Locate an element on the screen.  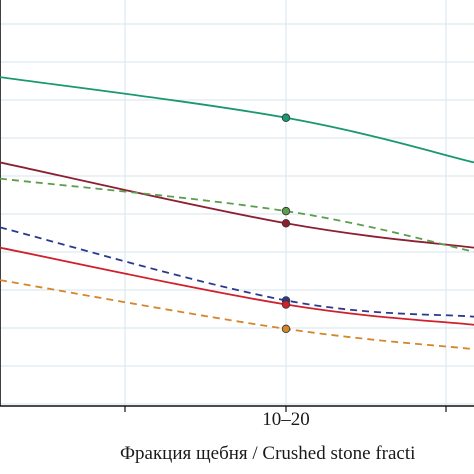
marker-layer is located at coordinates (286, 223).